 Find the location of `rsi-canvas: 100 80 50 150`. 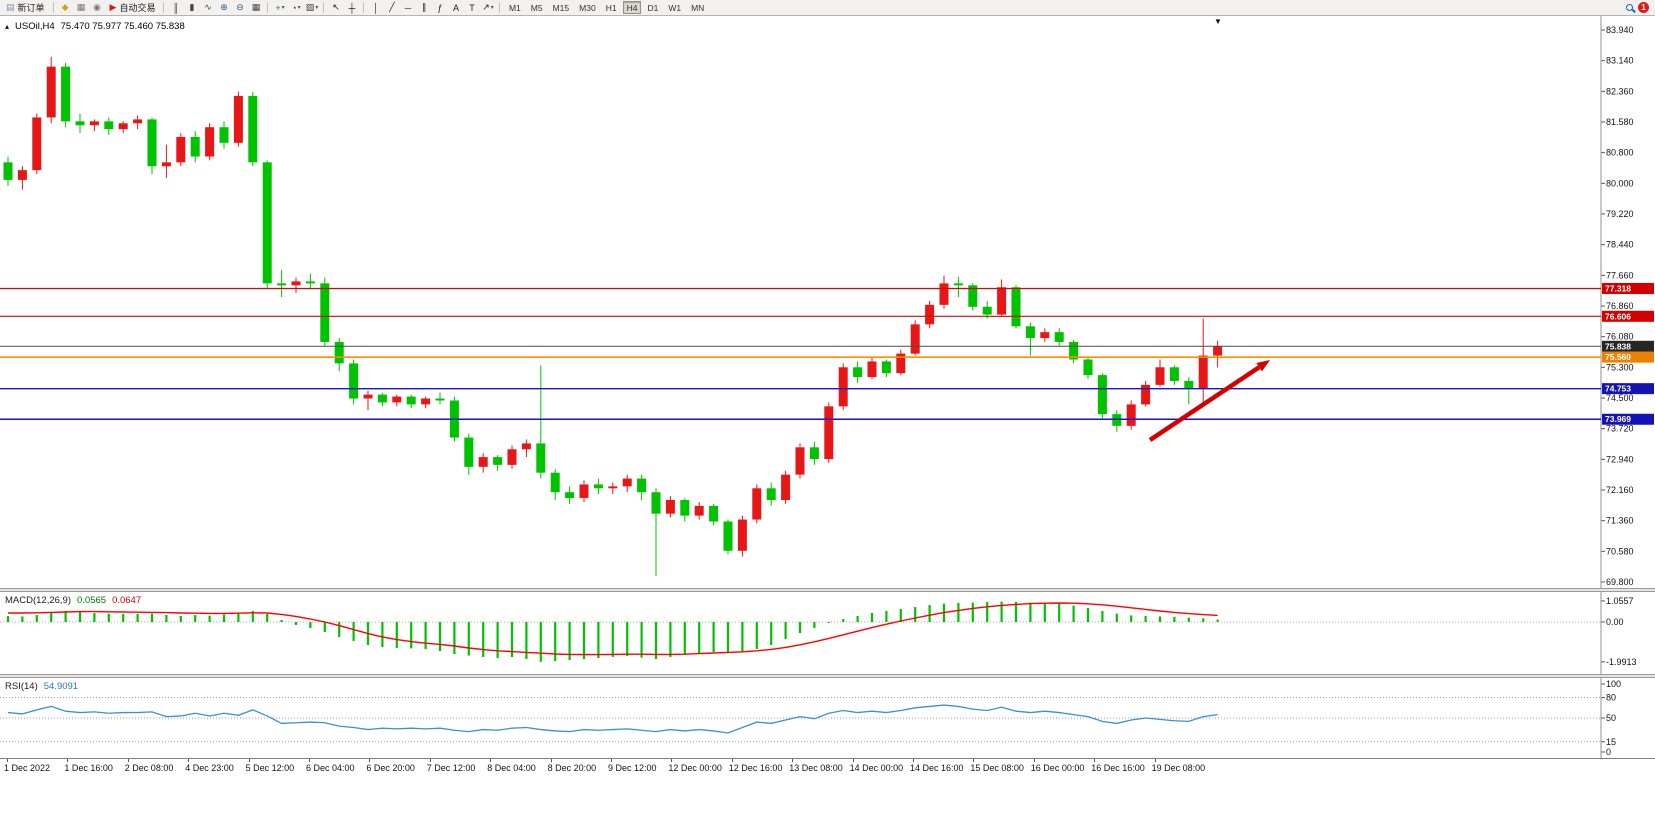

rsi-canvas: 100 80 50 150 is located at coordinates (827, 718).